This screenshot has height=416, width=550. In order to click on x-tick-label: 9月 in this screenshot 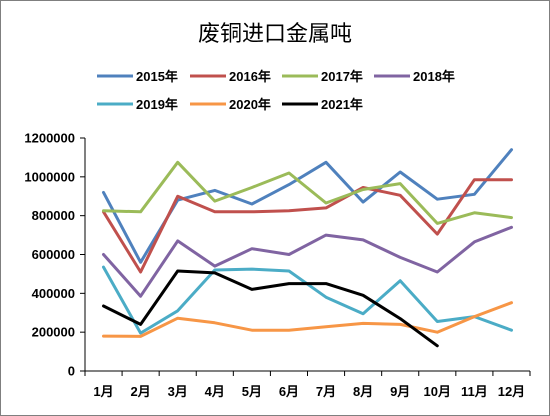, I will do `click(400, 391)`.